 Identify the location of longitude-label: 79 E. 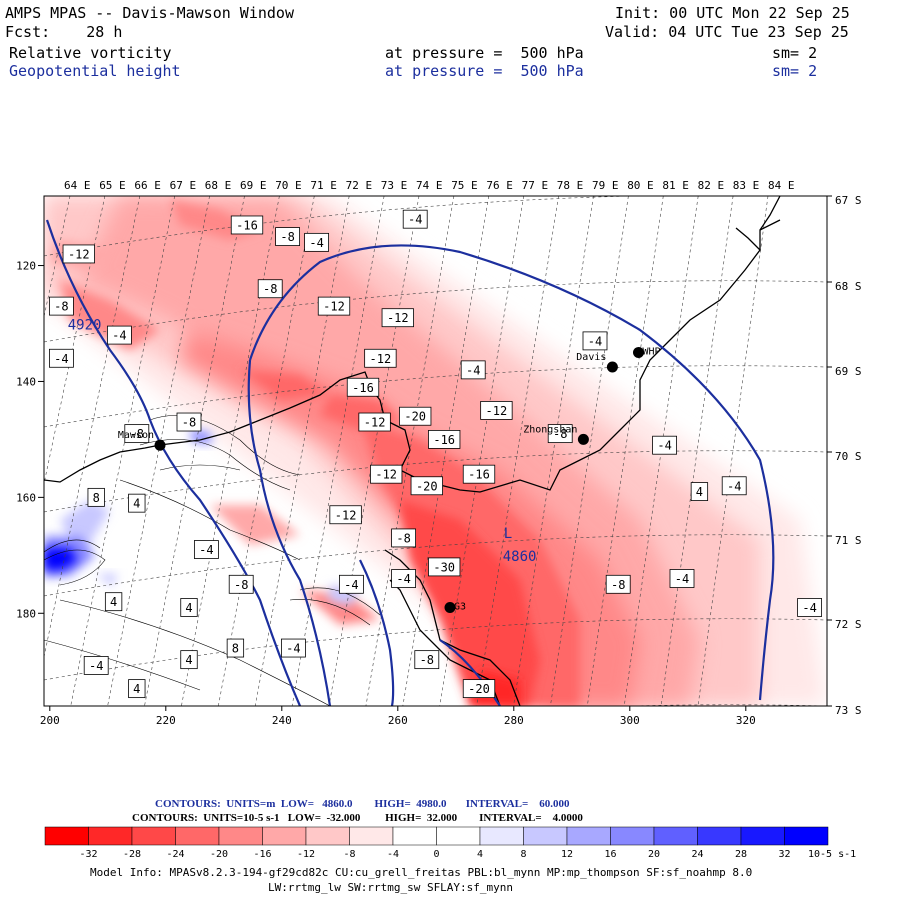
(605, 185).